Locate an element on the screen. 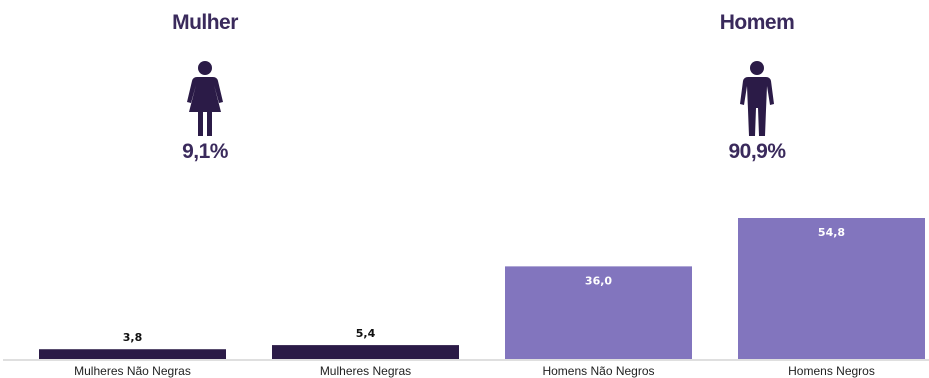 The height and width of the screenshot is (378, 929). bar-value-label: 5,4 is located at coordinates (366, 333).